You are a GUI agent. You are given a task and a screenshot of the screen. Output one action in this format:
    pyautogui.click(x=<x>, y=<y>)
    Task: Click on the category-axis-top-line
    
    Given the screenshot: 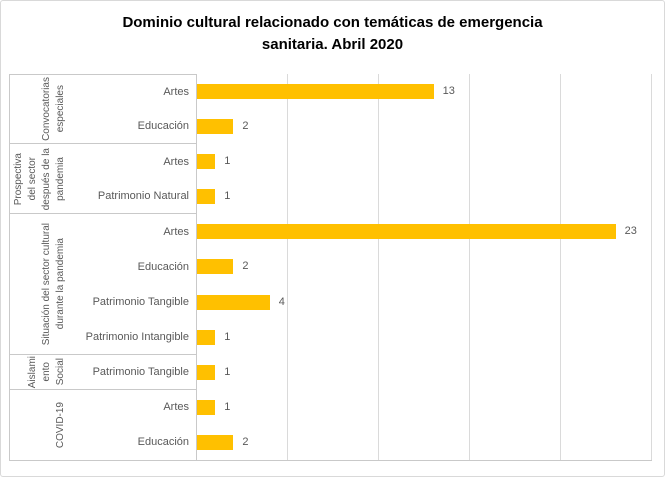 What is the action you would take?
    pyautogui.click(x=103, y=74)
    